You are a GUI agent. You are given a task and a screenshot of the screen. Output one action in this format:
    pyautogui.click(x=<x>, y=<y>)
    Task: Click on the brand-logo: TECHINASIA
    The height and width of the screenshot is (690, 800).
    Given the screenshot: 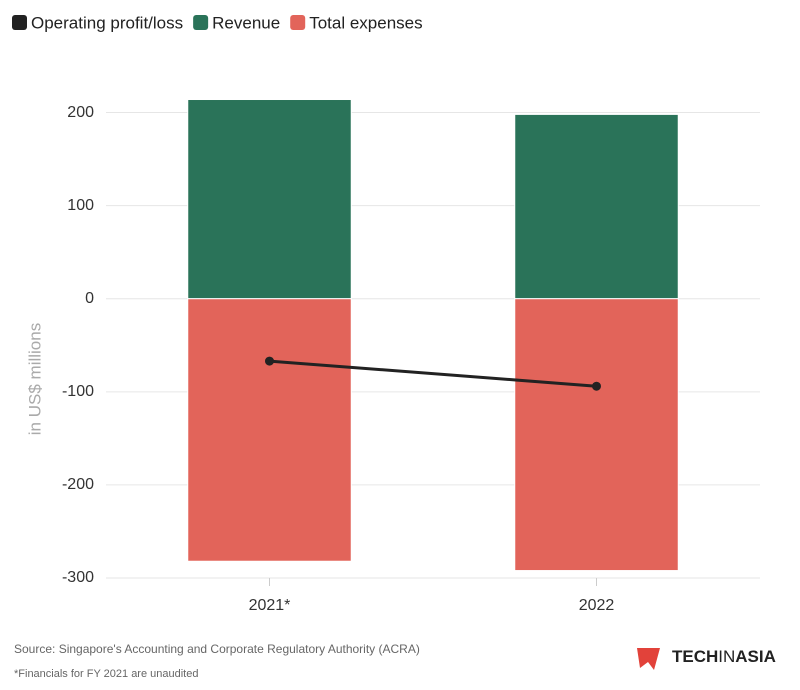 What is the action you would take?
    pyautogui.click(x=706, y=658)
    